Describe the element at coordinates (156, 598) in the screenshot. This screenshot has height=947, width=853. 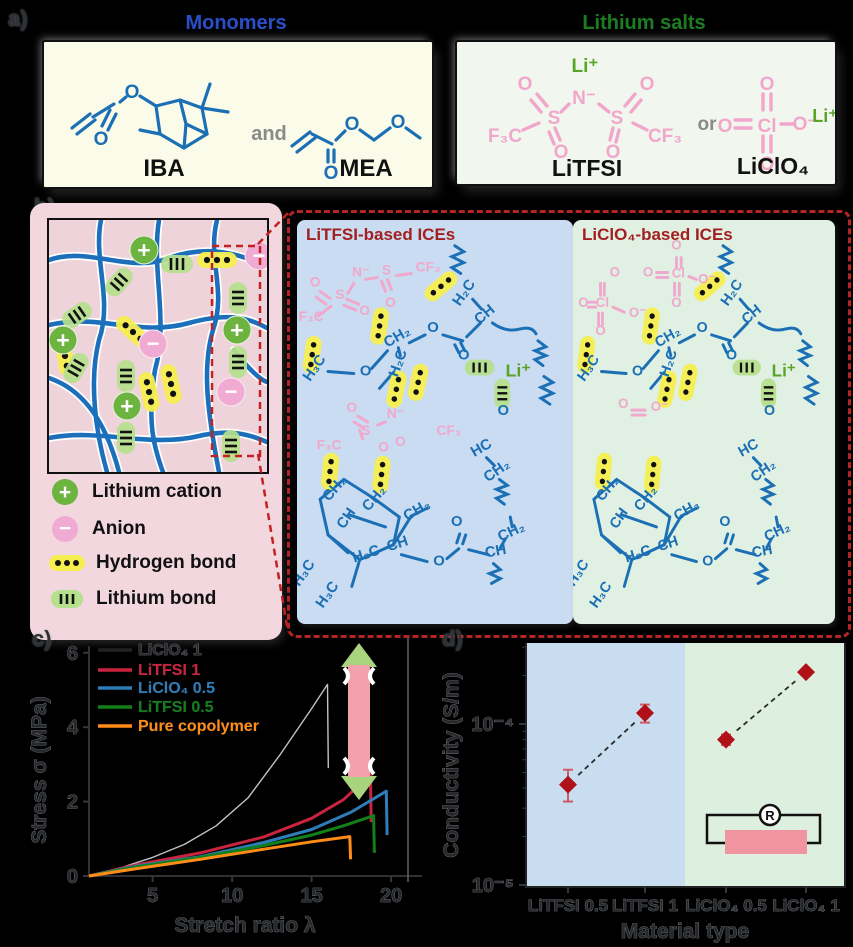
I see `legend-label: Lithium bond` at that location.